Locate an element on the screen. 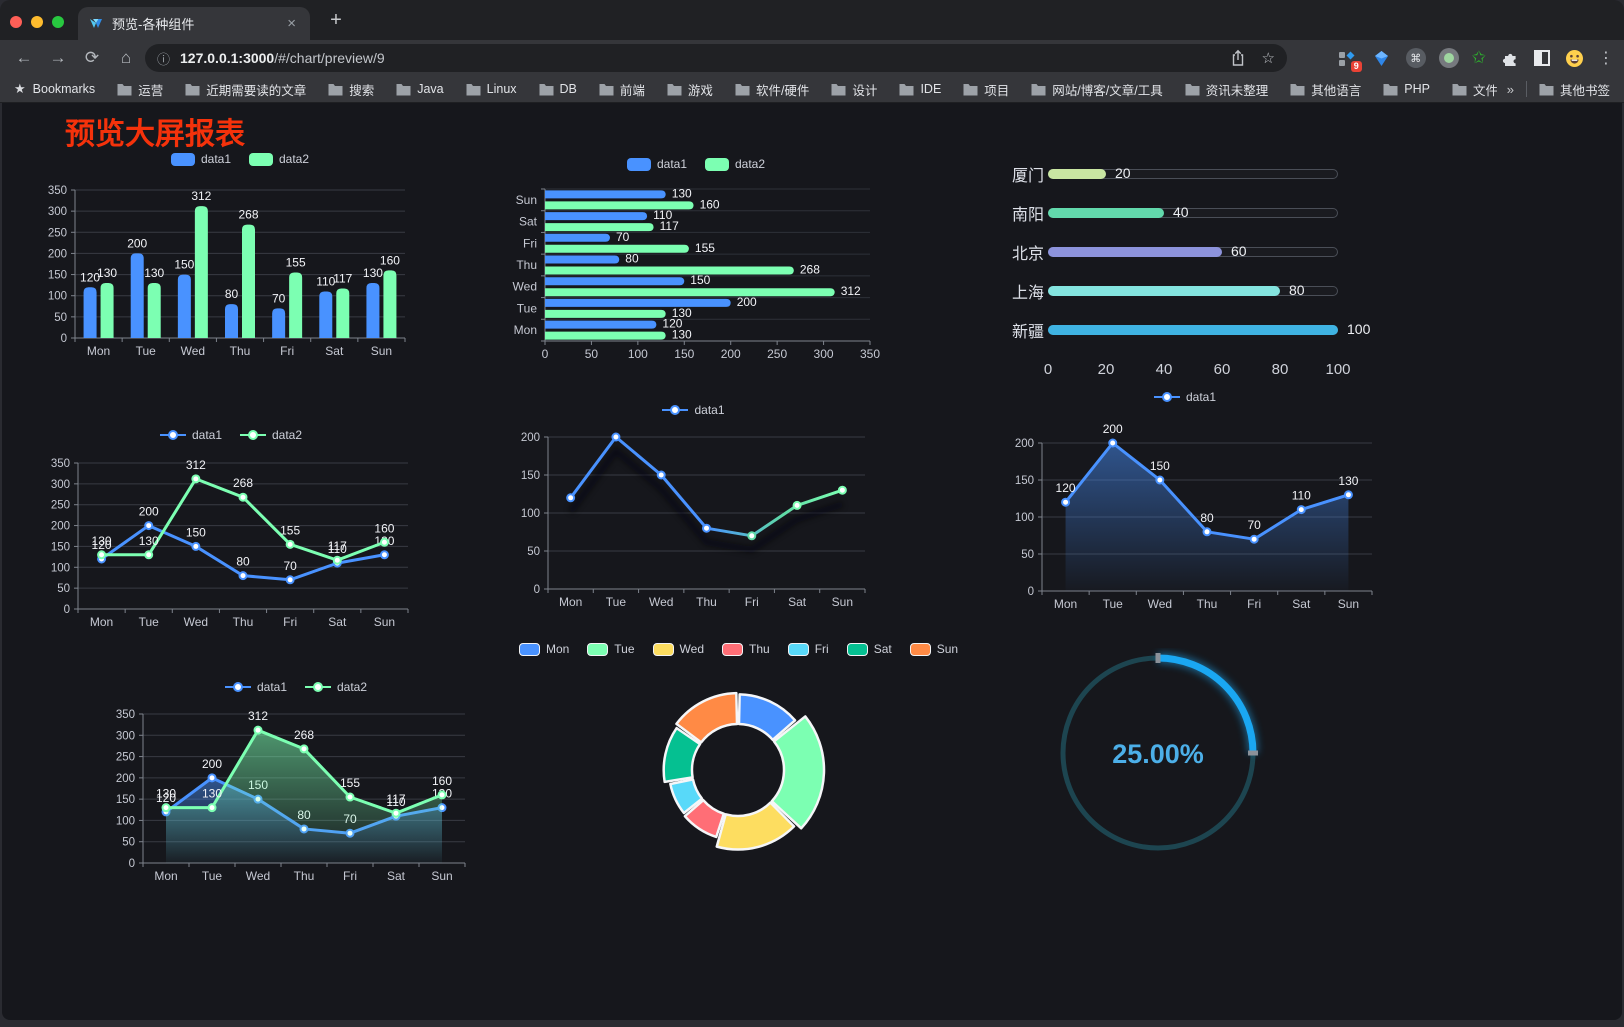  legend-item-Wed: Wed is located at coordinates (678, 649).